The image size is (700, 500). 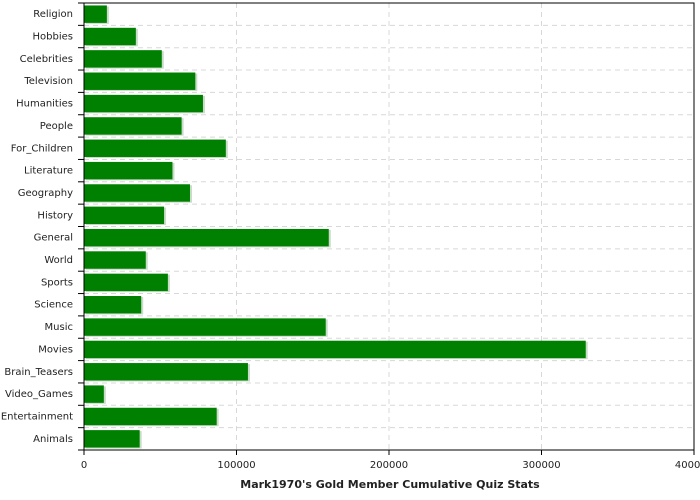 What do you see at coordinates (48, 171) in the screenshot?
I see `y-tick-label: Literature` at bounding box center [48, 171].